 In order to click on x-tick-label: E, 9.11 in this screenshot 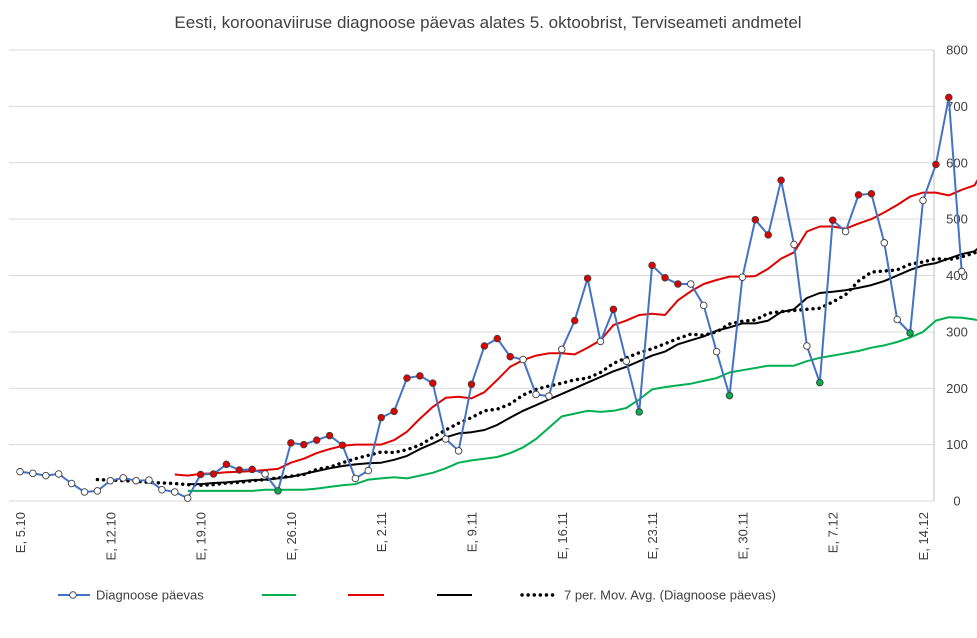, I will do `click(472, 532)`.